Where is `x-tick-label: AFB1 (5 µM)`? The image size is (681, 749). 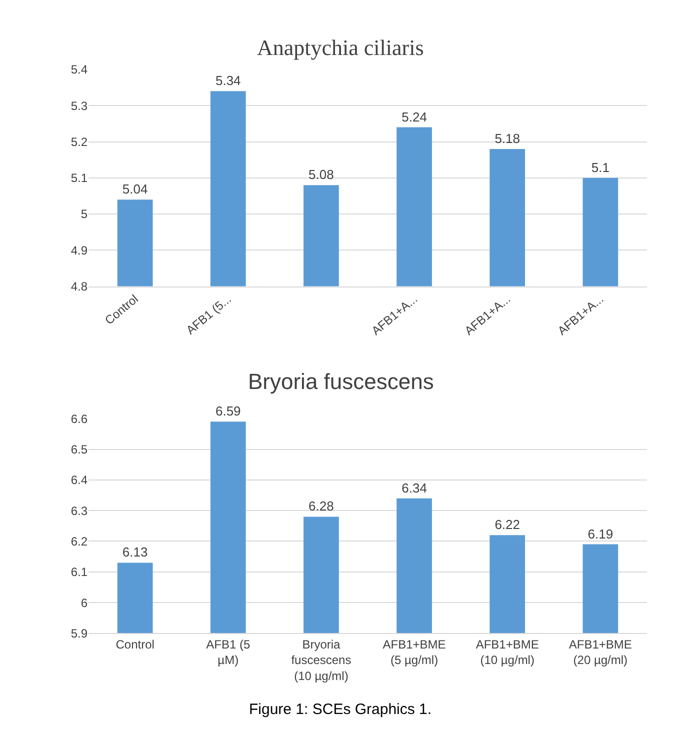
x-tick-label: AFB1 (5 µM) is located at coordinates (228, 653).